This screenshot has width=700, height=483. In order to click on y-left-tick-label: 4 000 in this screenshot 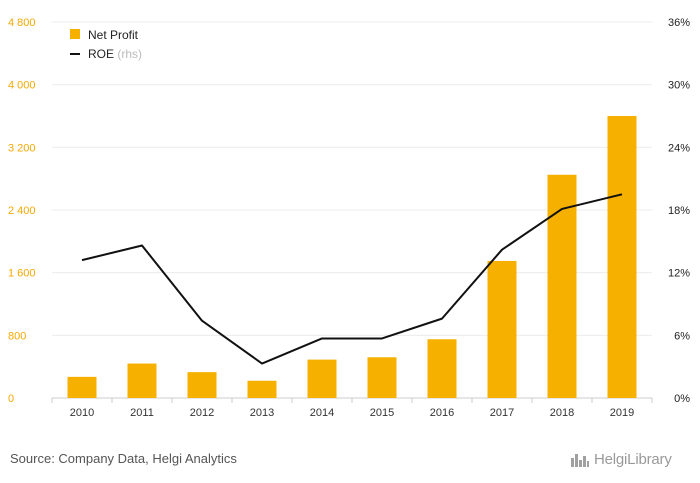, I will do `click(22, 86)`.